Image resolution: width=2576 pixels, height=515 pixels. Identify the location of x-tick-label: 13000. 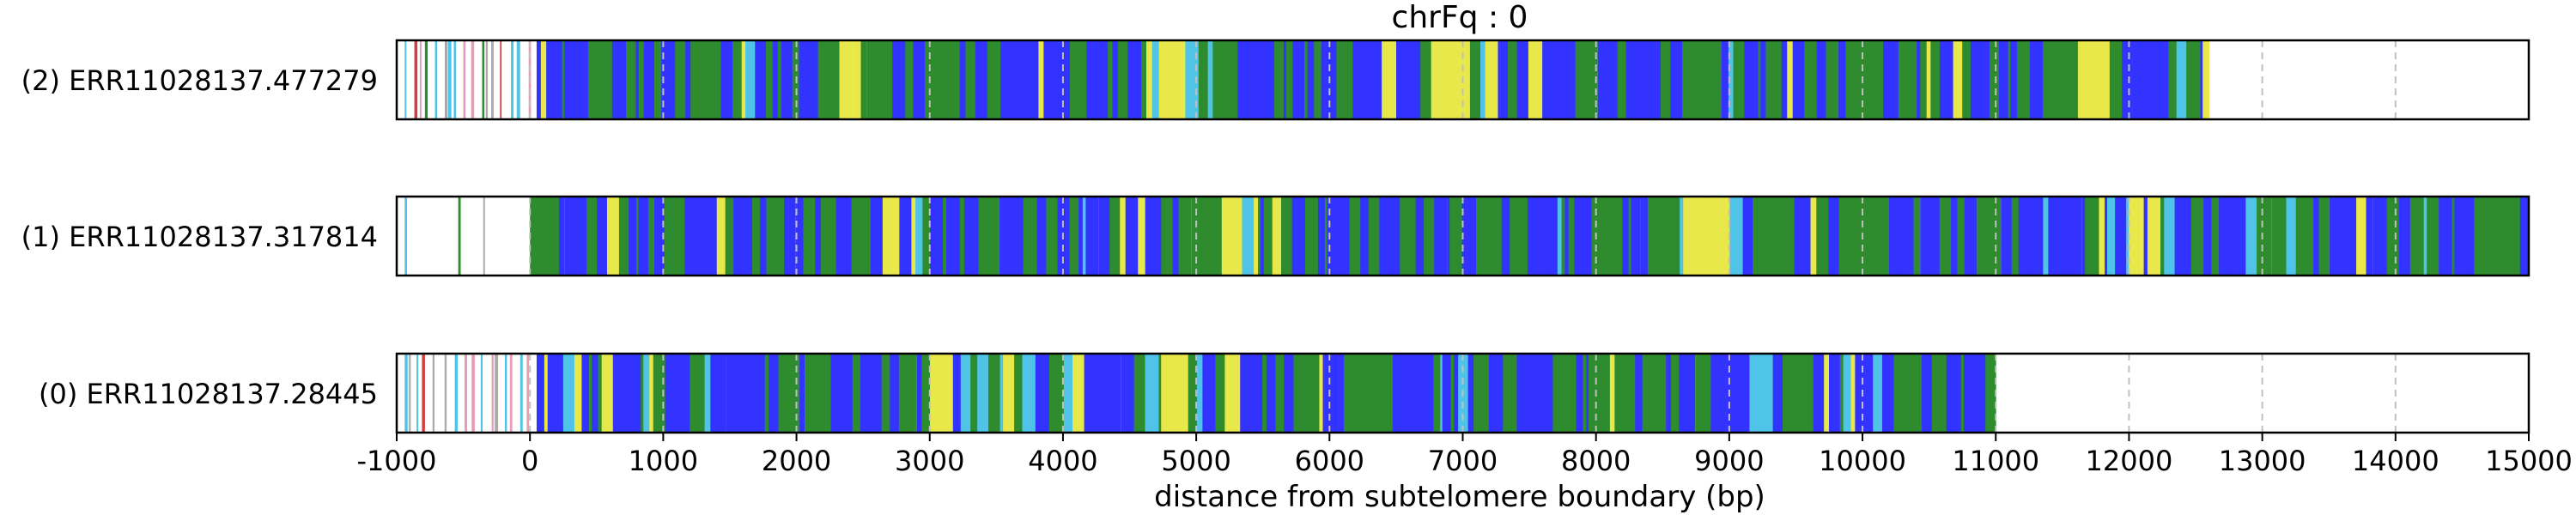
(2262, 461).